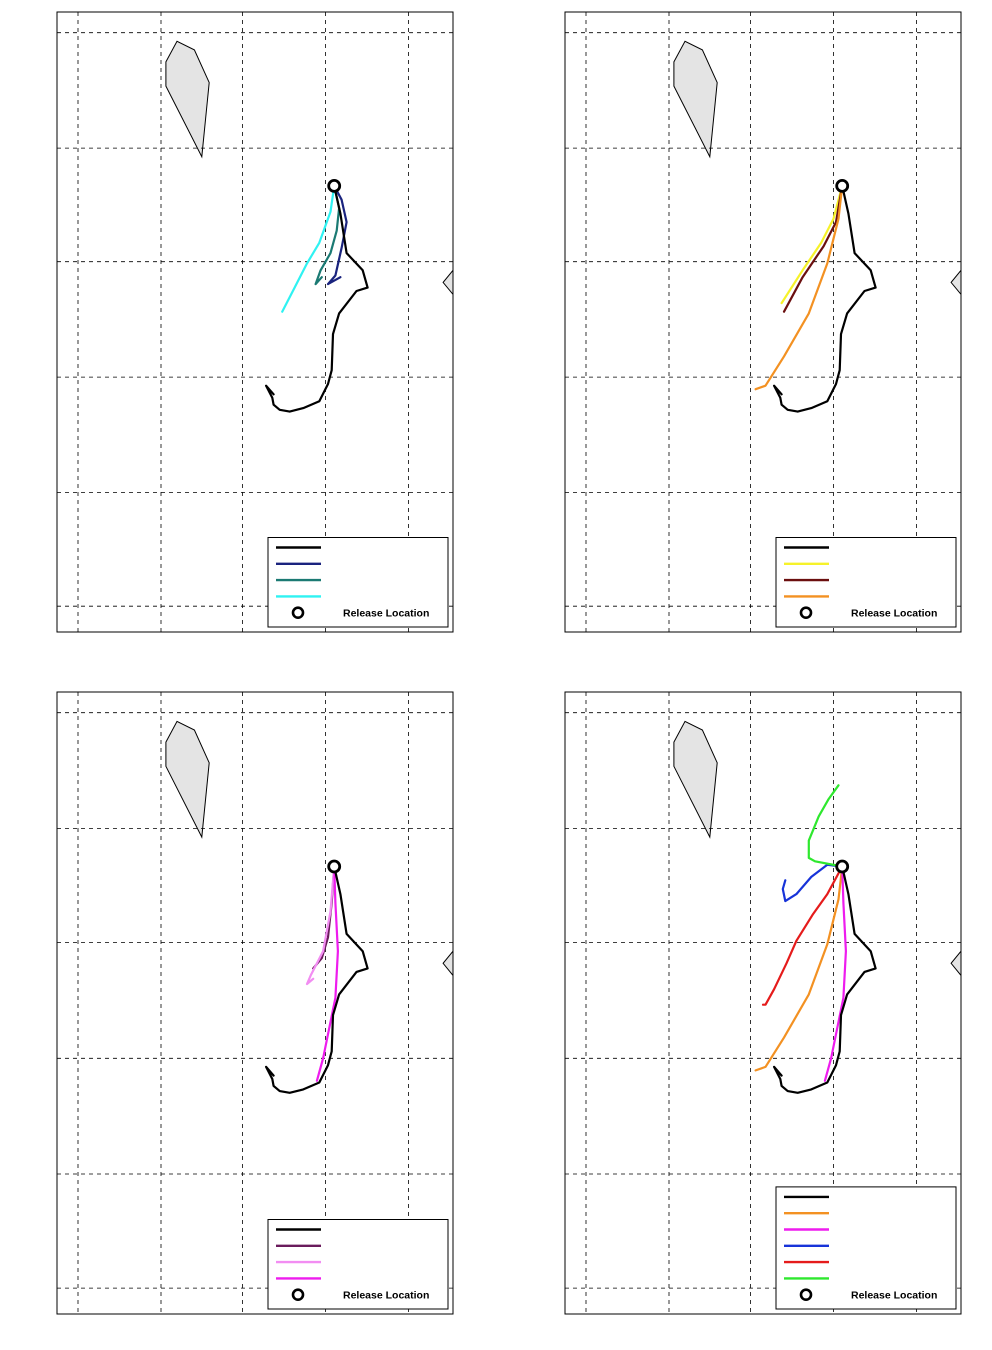 This screenshot has width=992, height=1350. I want to click on trajectory-hg2-t09, so click(813, 248).